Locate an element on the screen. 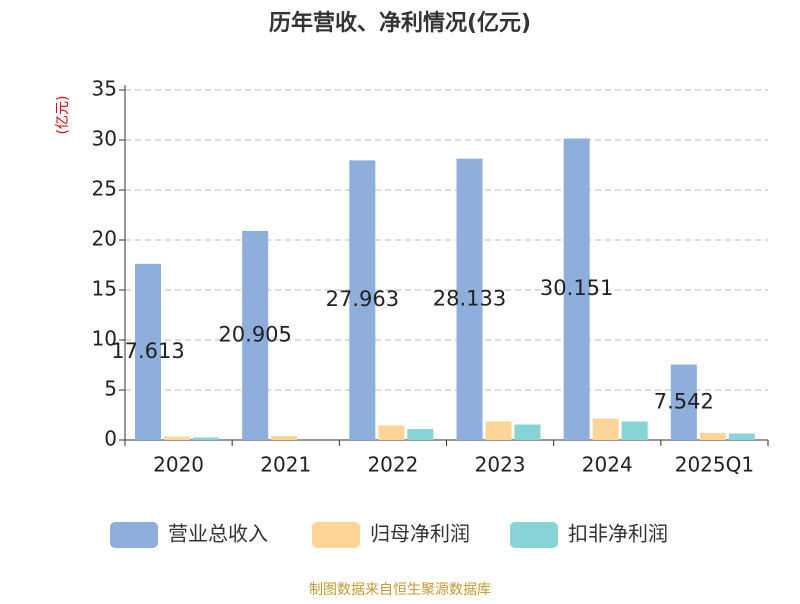 The image size is (800, 604). x-tick-label: 2022 is located at coordinates (392, 465).